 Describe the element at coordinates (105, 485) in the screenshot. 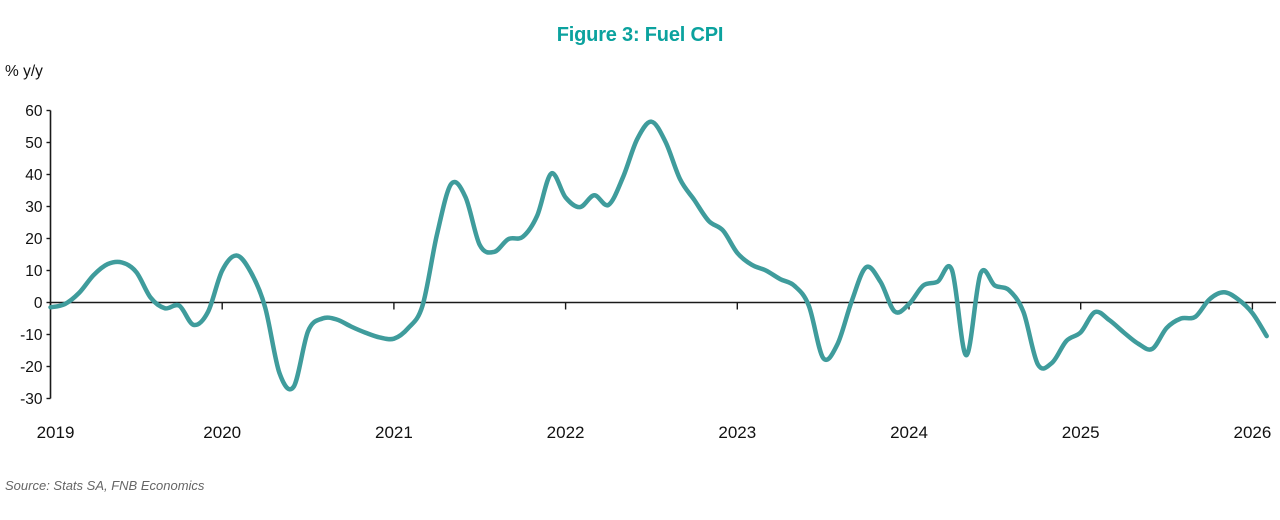

I see `source-note: Source: Stats SA, FNB Economics` at that location.